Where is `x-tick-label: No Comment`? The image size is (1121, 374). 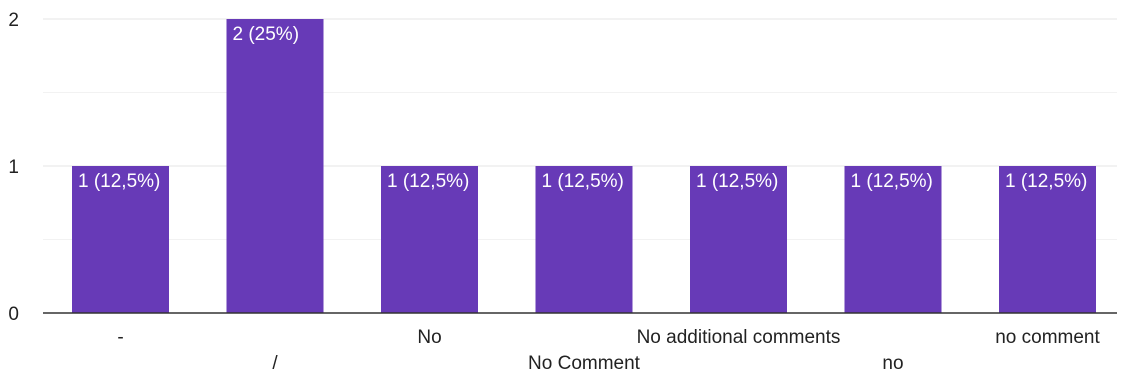
x-tick-label: No Comment is located at coordinates (584, 363).